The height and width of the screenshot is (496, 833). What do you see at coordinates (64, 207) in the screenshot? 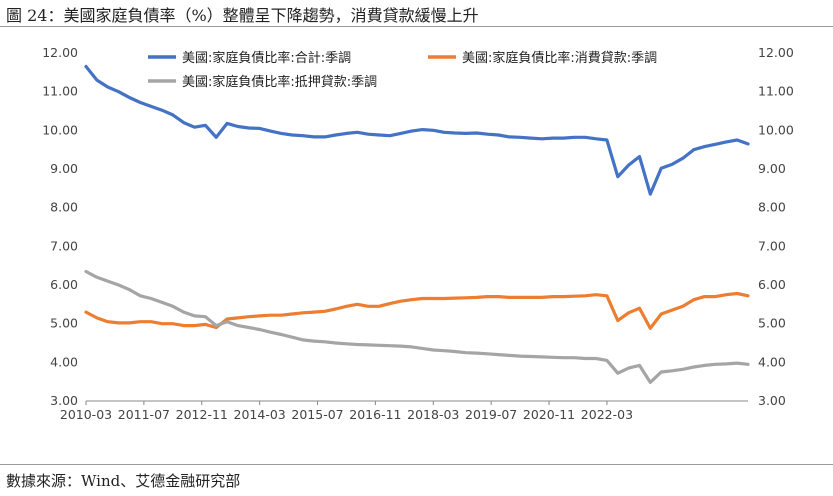
I see `y-left-tick-label: 8.00` at bounding box center [64, 207].